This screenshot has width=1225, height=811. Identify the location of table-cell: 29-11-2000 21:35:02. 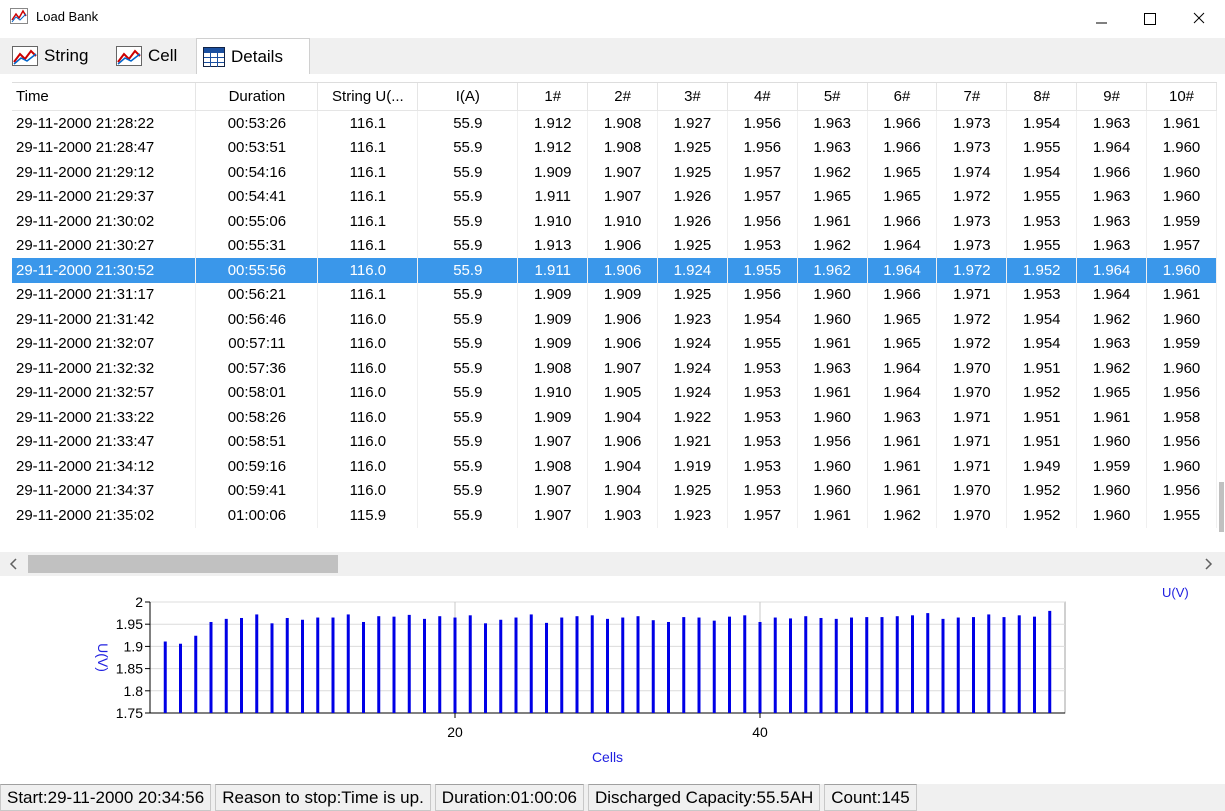
(104, 515).